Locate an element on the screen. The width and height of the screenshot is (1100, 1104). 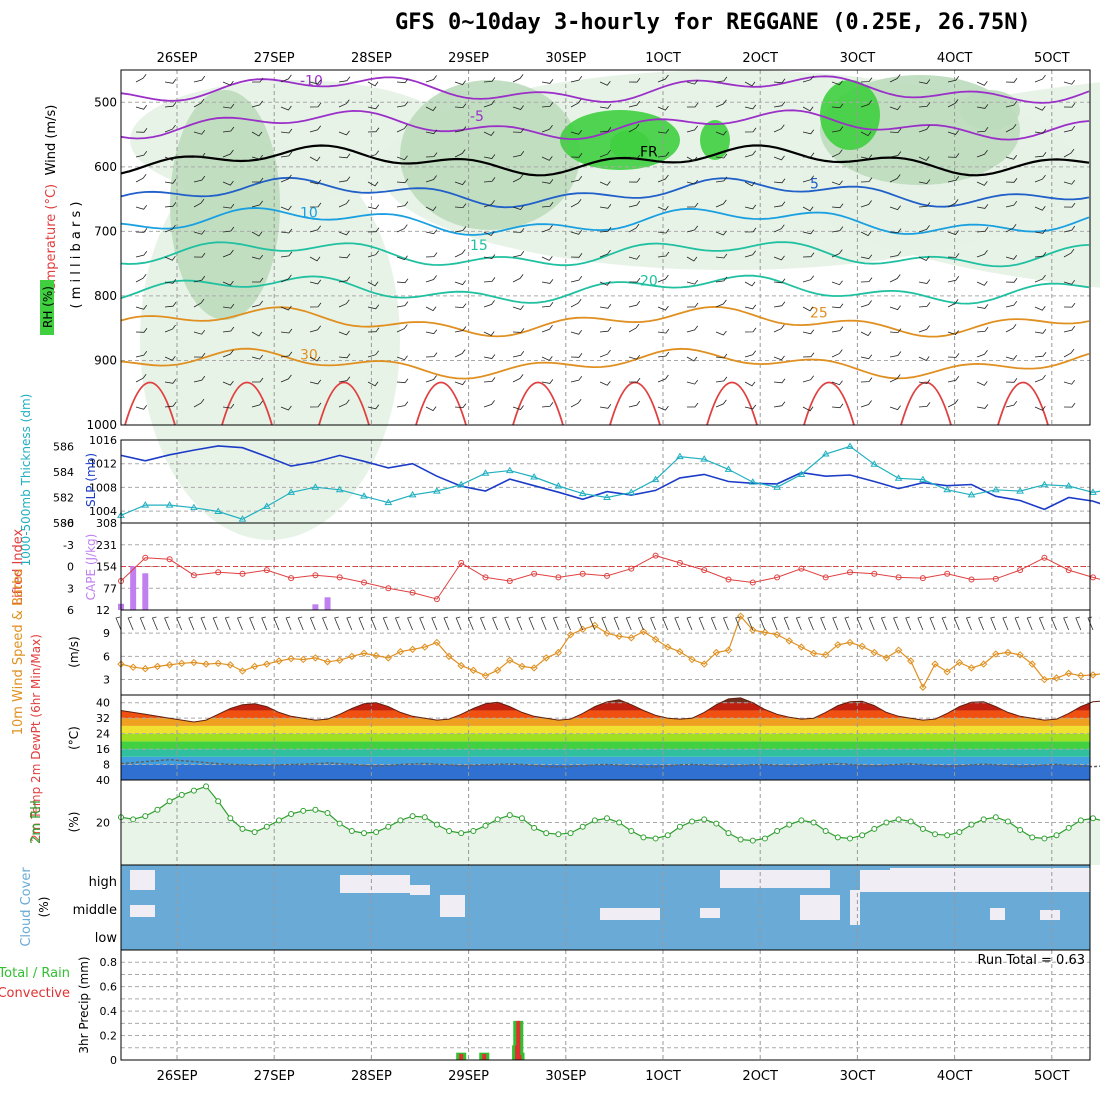
date-label-bottom: 26SEP is located at coordinates (177, 1076).